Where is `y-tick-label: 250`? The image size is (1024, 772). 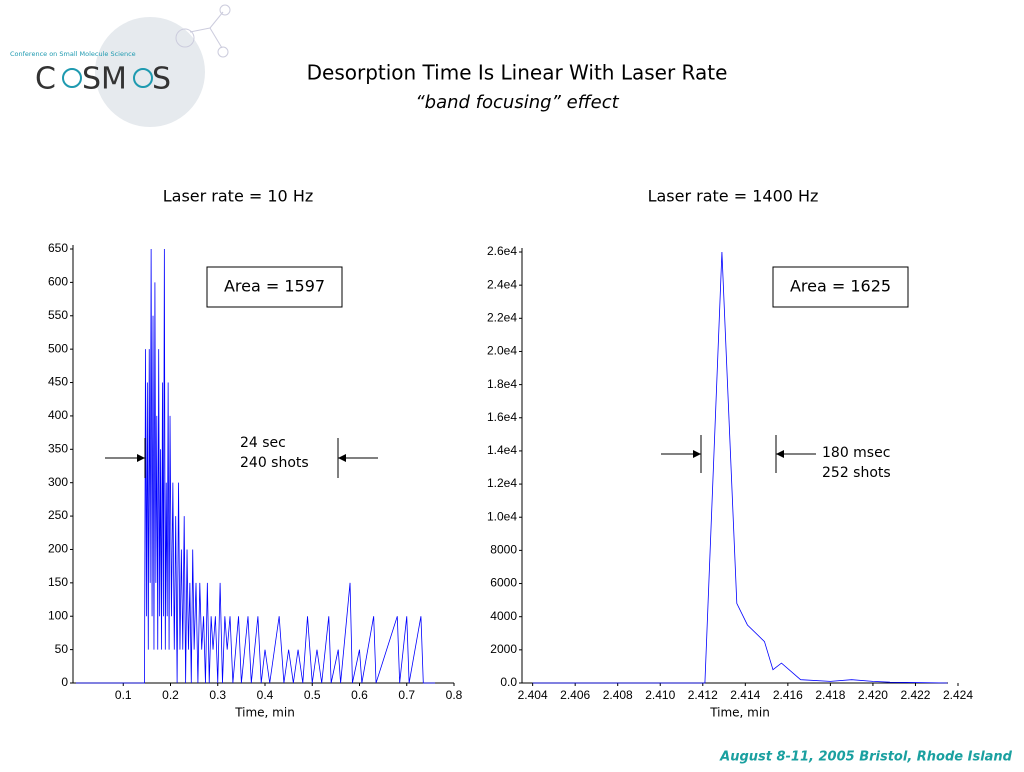 y-tick-label: 250 is located at coordinates (58, 515).